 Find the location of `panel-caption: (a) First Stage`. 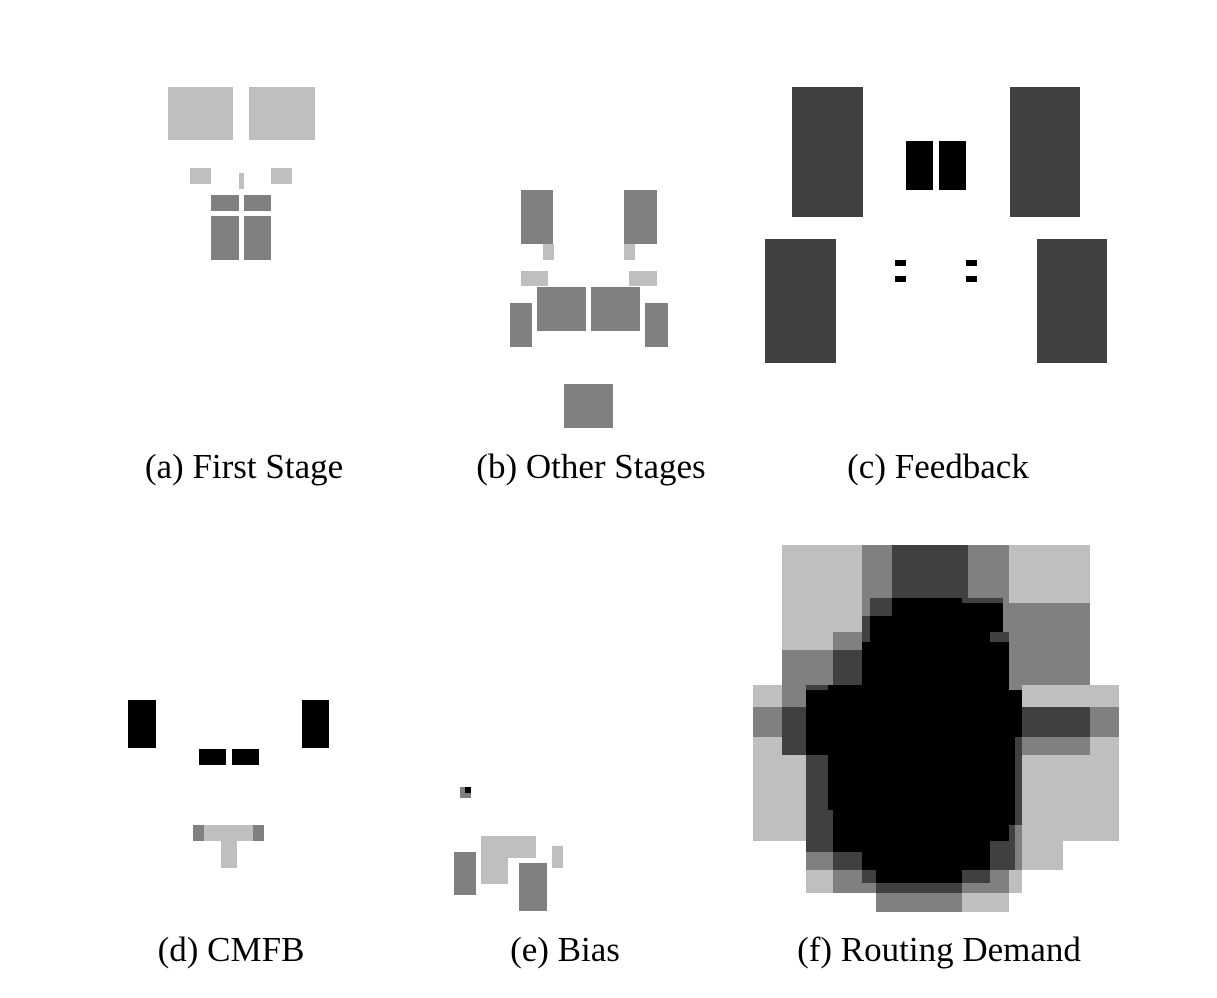

panel-caption: (a) First Stage is located at coordinates (244, 466).